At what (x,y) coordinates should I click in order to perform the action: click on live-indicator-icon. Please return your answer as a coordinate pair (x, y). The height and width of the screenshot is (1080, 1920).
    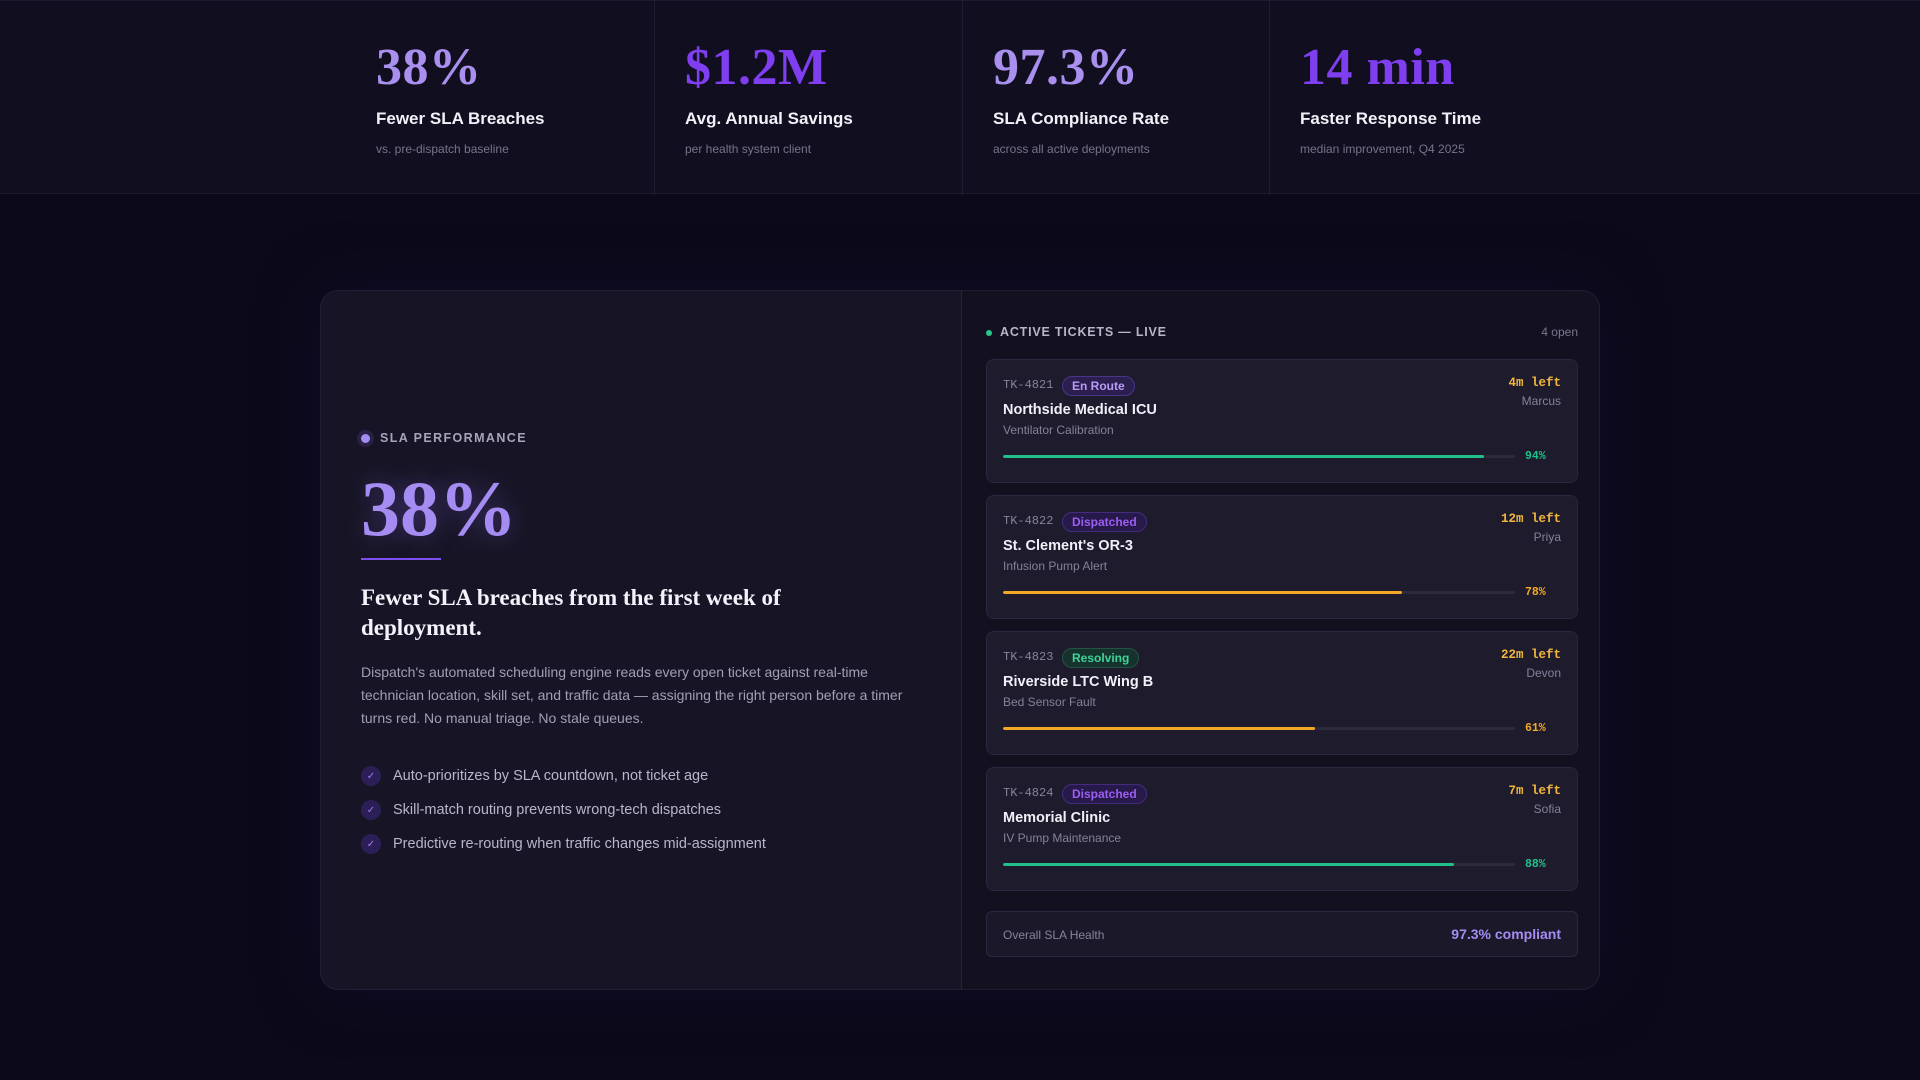
    Looking at the image, I should click on (989, 333).